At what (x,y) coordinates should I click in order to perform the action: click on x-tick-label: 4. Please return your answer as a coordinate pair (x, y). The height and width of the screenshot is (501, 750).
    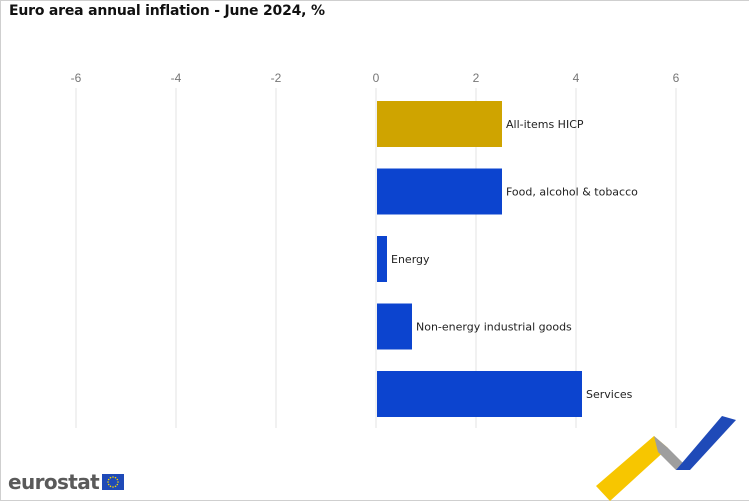
    Looking at the image, I should click on (576, 78).